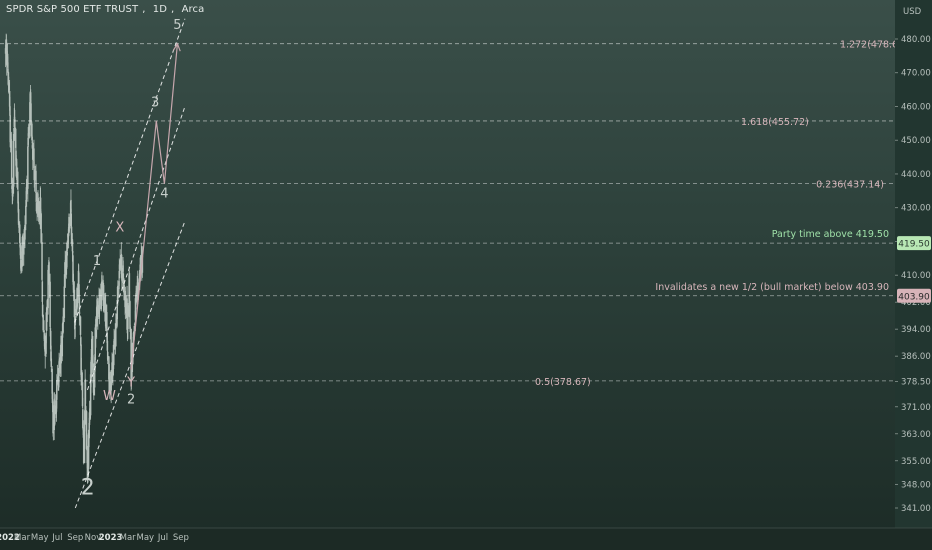 The image size is (932, 550). I want to click on interval-label: 1D, so click(160, 9).